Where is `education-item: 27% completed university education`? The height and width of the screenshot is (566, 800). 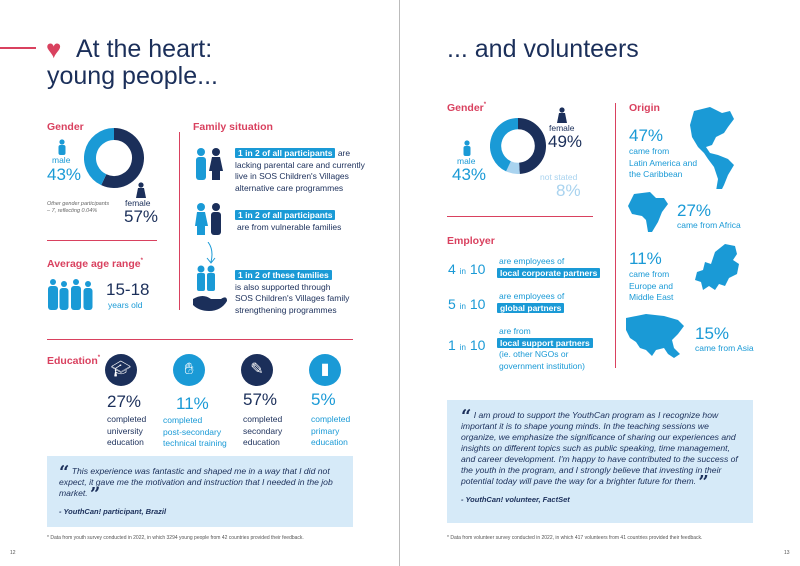 education-item: 27% completed university education is located at coordinates (126, 421).